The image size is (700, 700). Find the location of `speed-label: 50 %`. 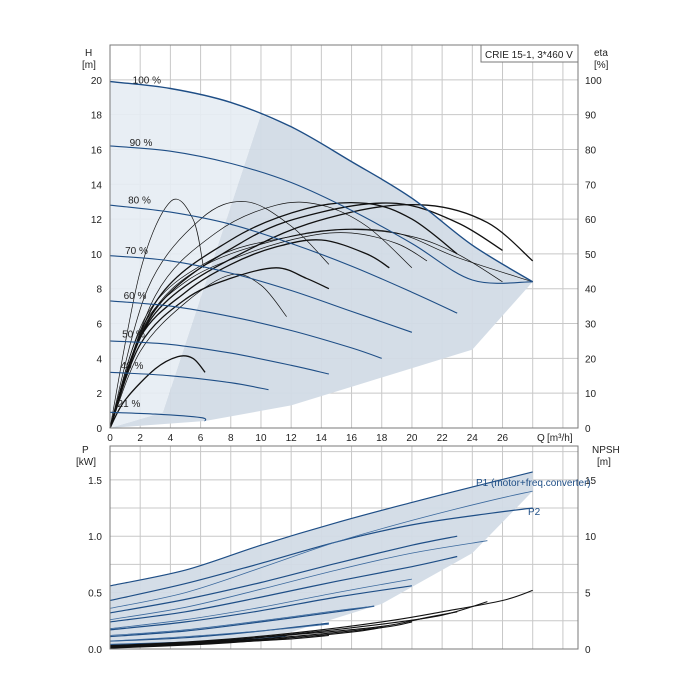

speed-label: 50 % is located at coordinates (133, 334).